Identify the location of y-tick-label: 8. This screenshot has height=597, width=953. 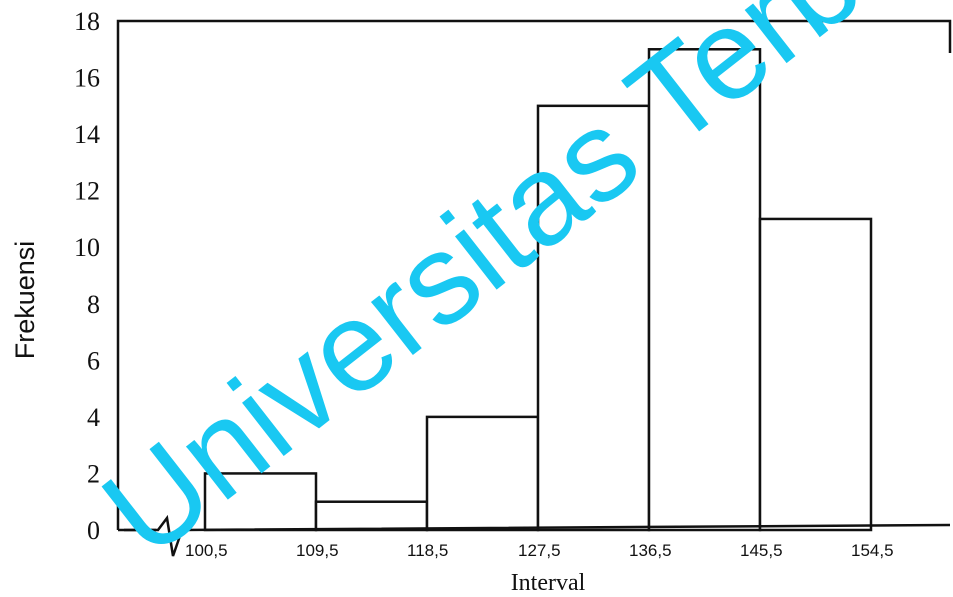
(93, 304).